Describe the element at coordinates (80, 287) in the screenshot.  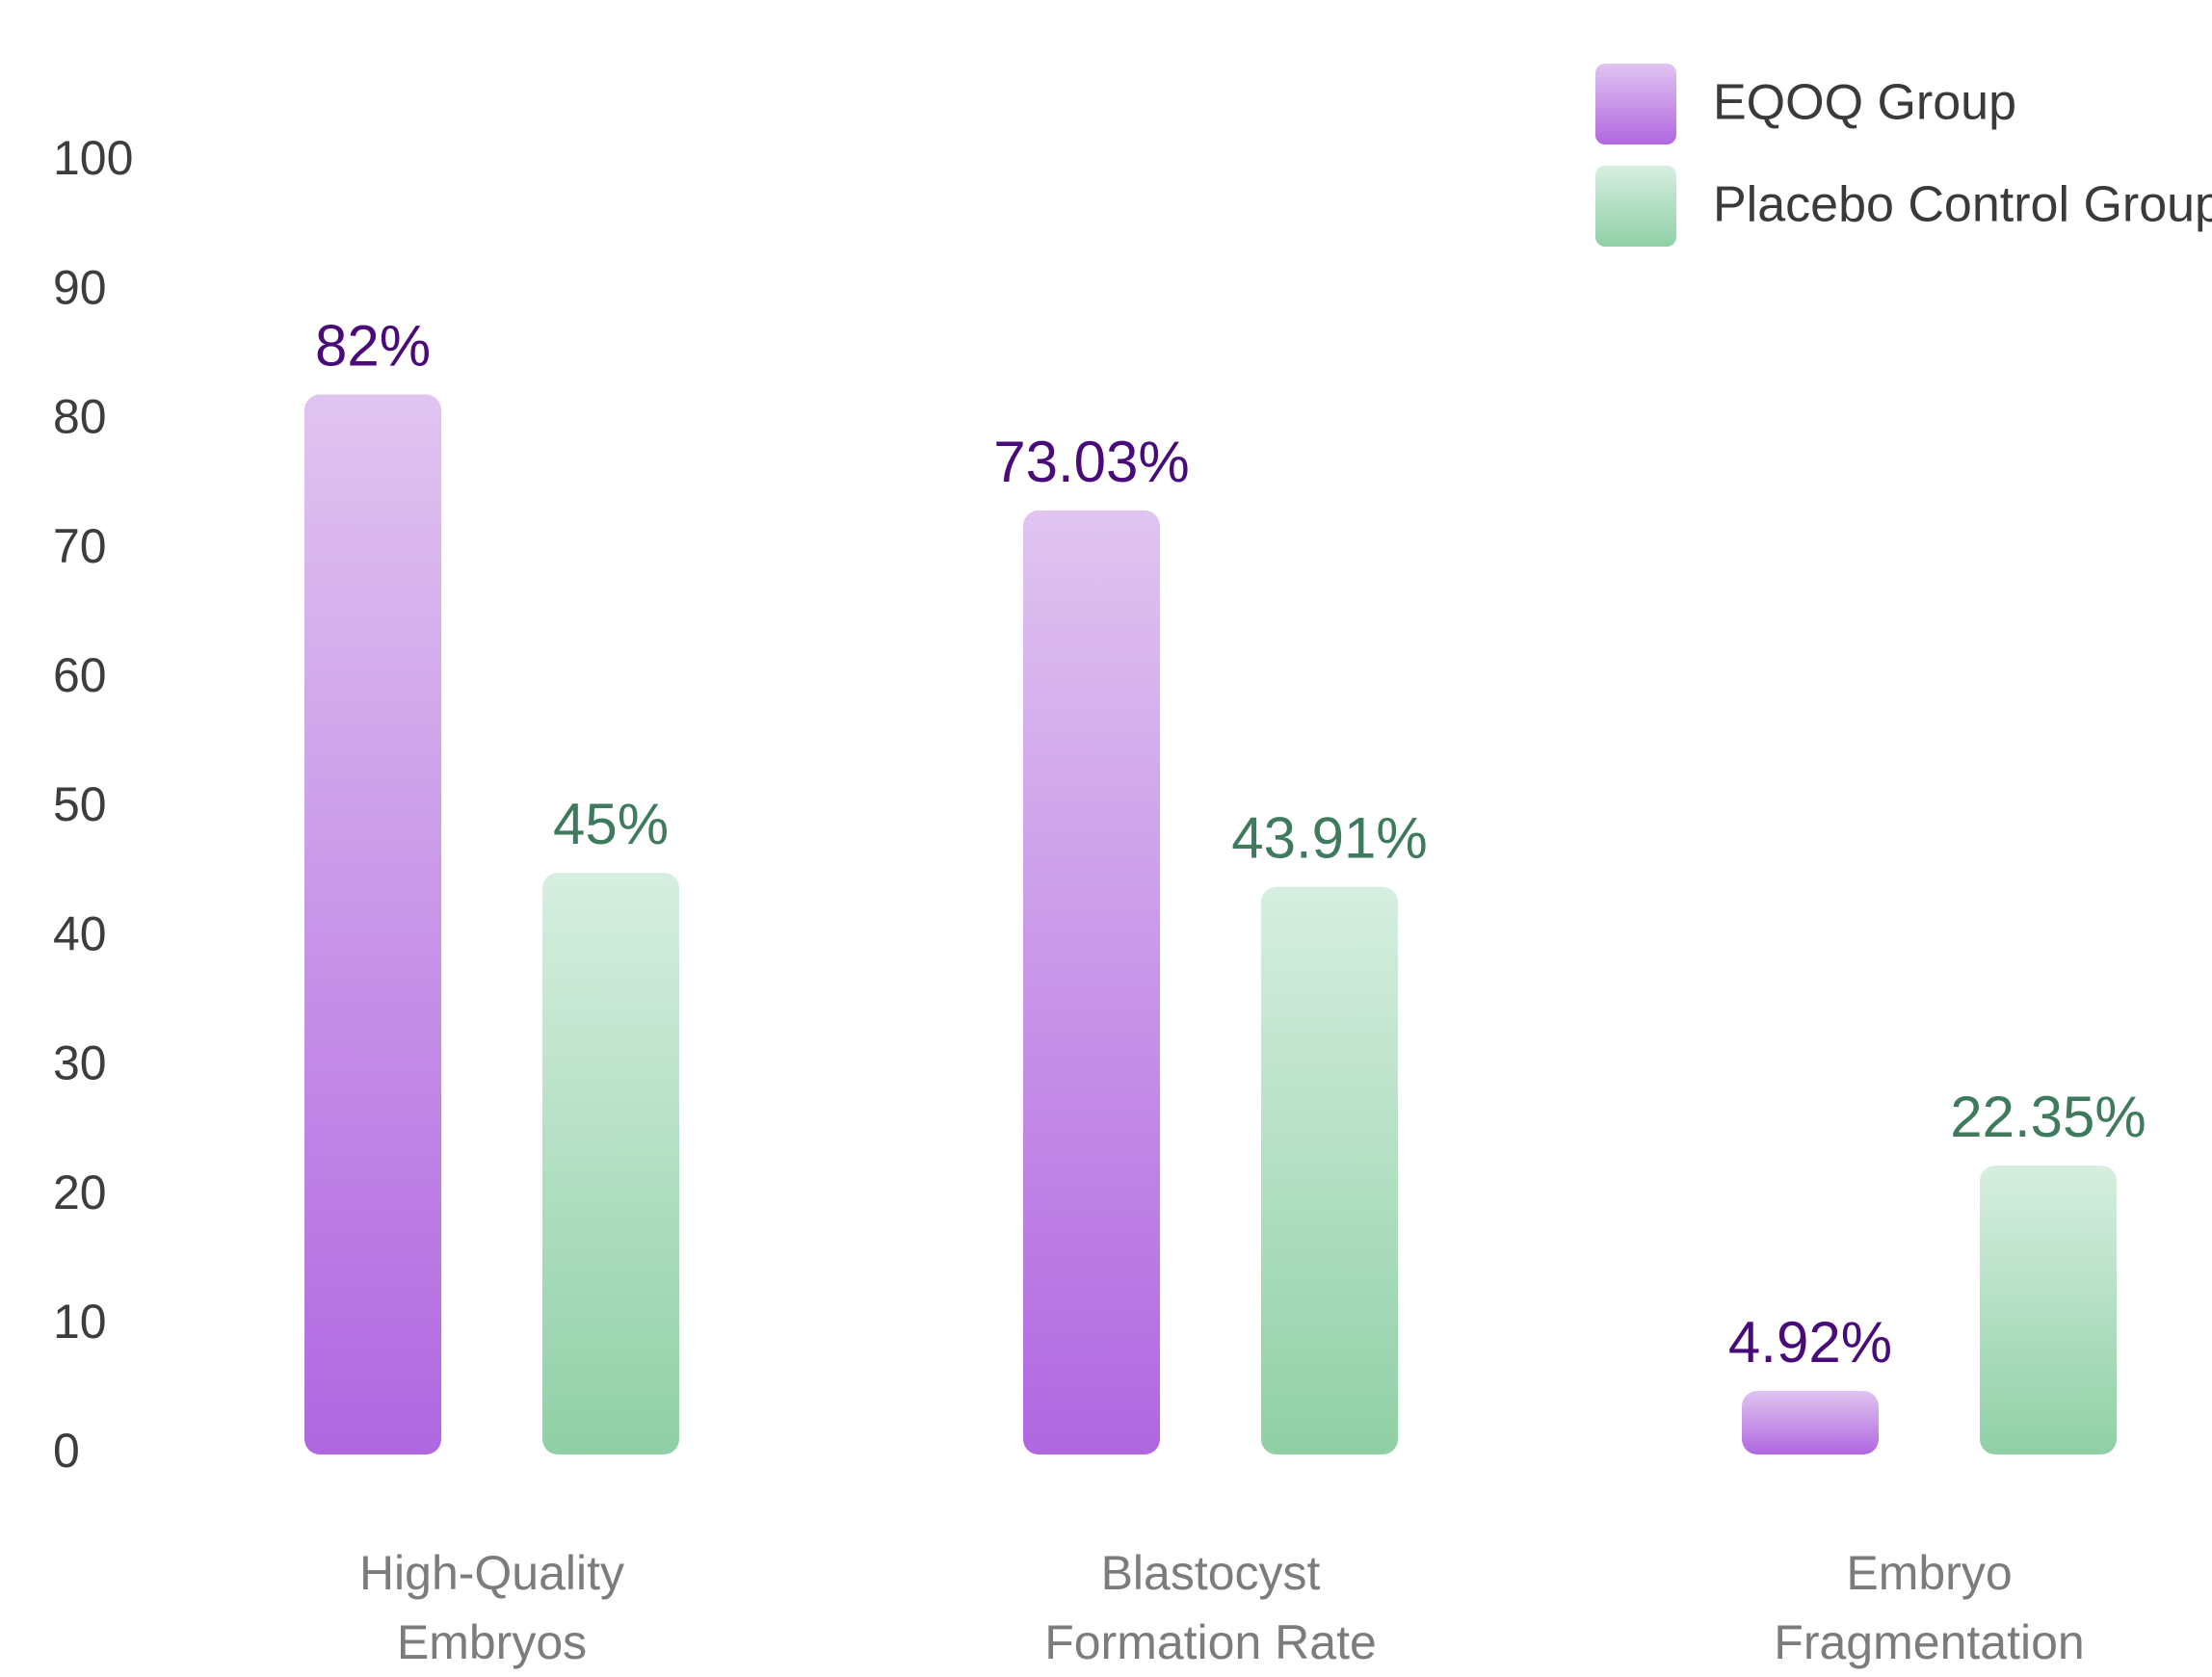
I see `y-tick-label: 90` at that location.